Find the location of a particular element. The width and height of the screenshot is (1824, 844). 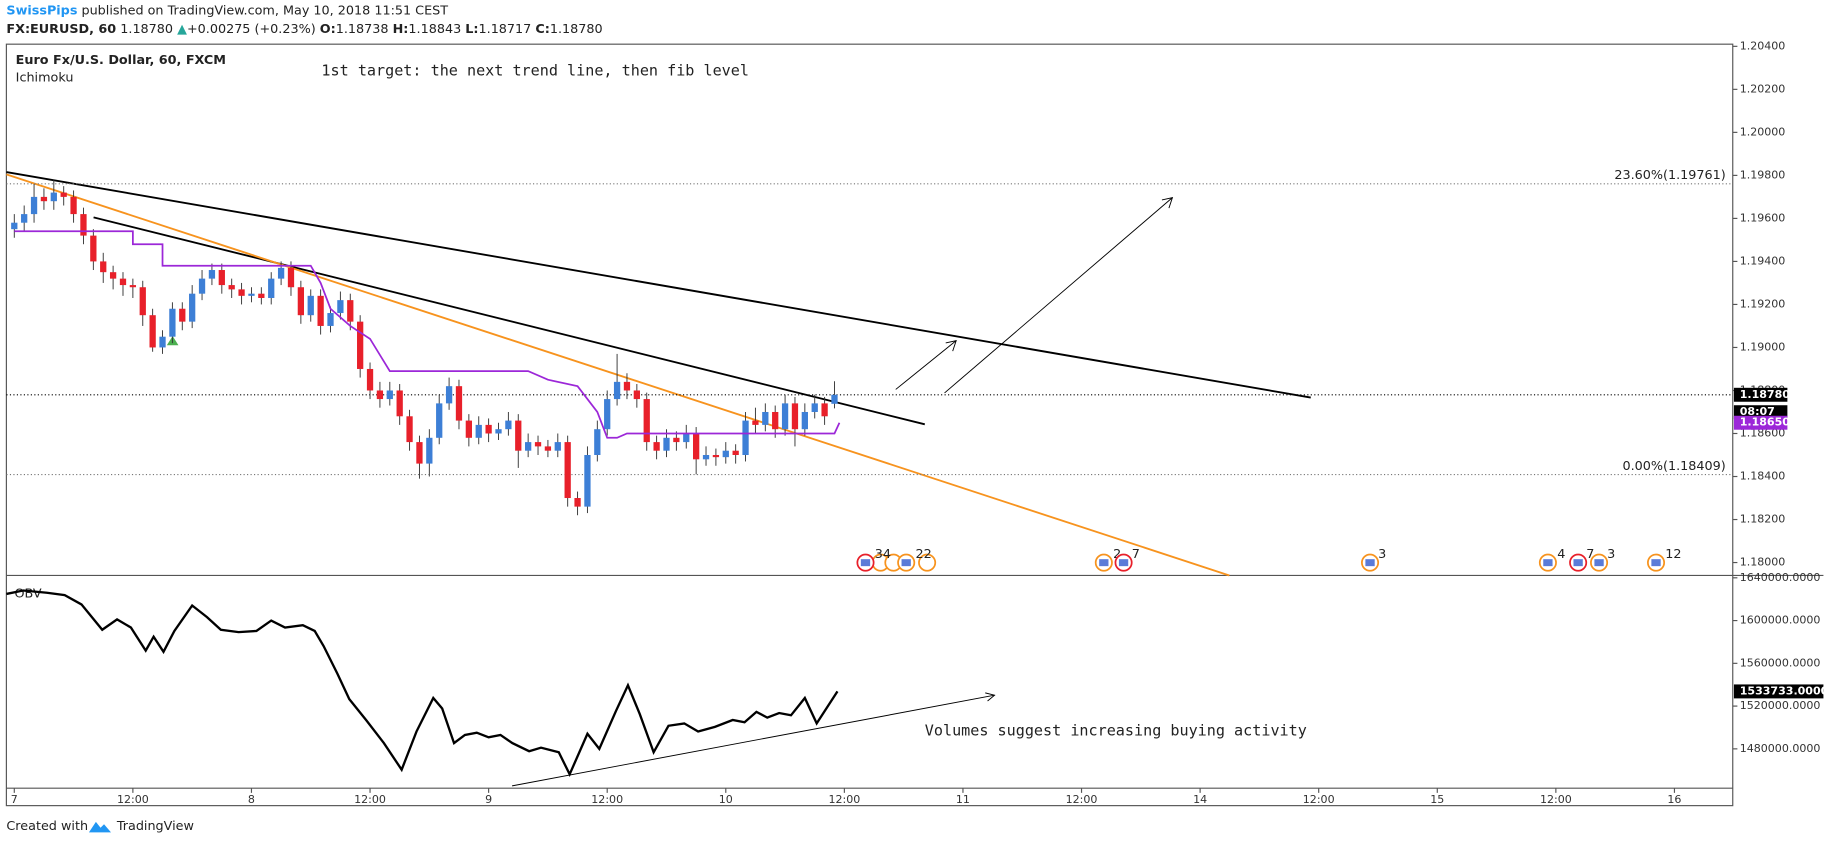

ohlc: O:1.18738 H:1.18843 L:1.18717 C:1.18780 is located at coordinates (459, 29).